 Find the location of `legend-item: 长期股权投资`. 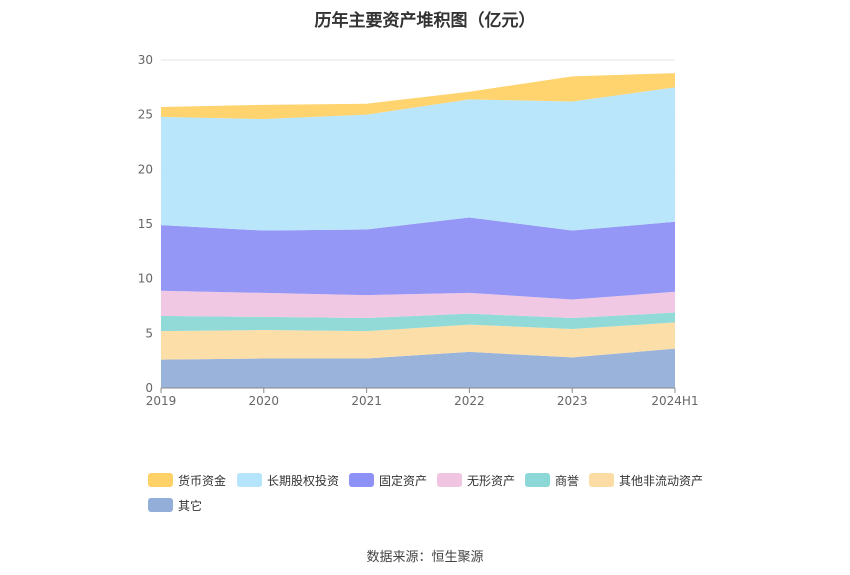

legend-item: 长期股权投资 is located at coordinates (288, 480).